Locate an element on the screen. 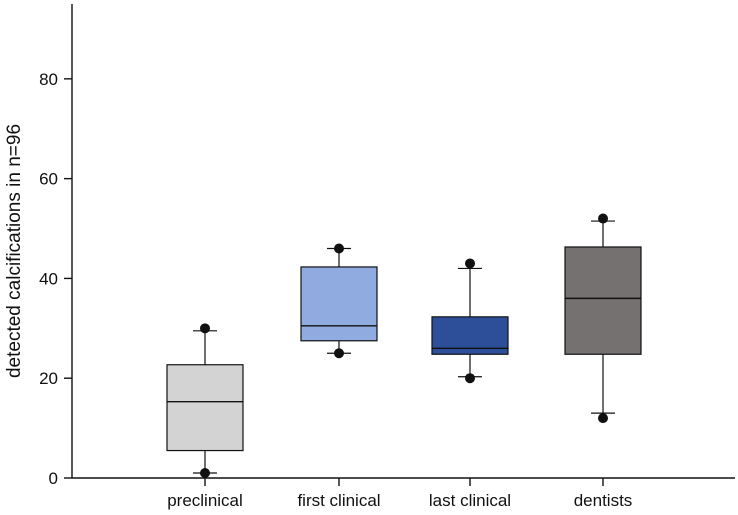 Image resolution: width=738 pixels, height=515 pixels. x-tick-label: first clinical is located at coordinates (338, 500).